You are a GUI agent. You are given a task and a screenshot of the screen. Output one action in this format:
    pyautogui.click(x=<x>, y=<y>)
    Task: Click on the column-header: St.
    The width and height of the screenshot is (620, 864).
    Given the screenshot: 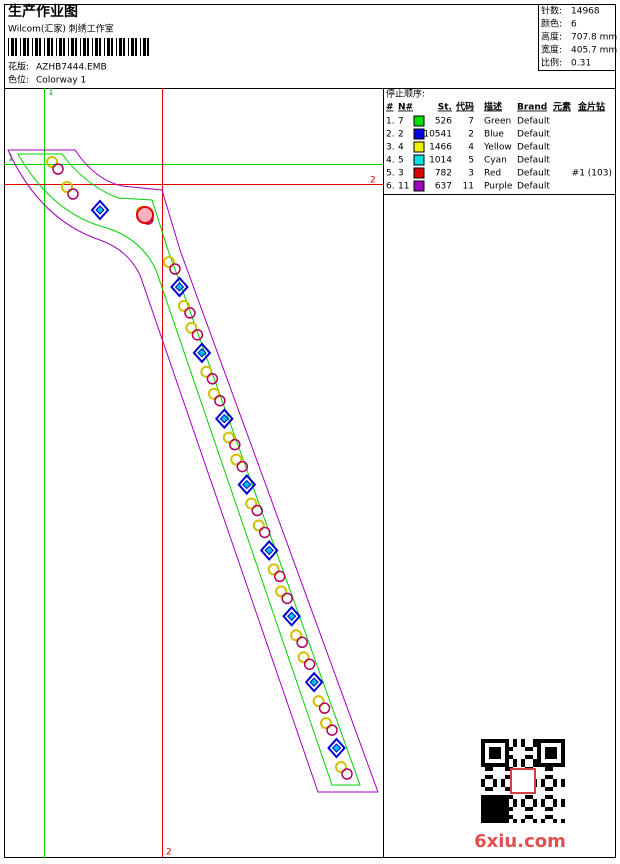 What is the action you would take?
    pyautogui.click(x=445, y=108)
    